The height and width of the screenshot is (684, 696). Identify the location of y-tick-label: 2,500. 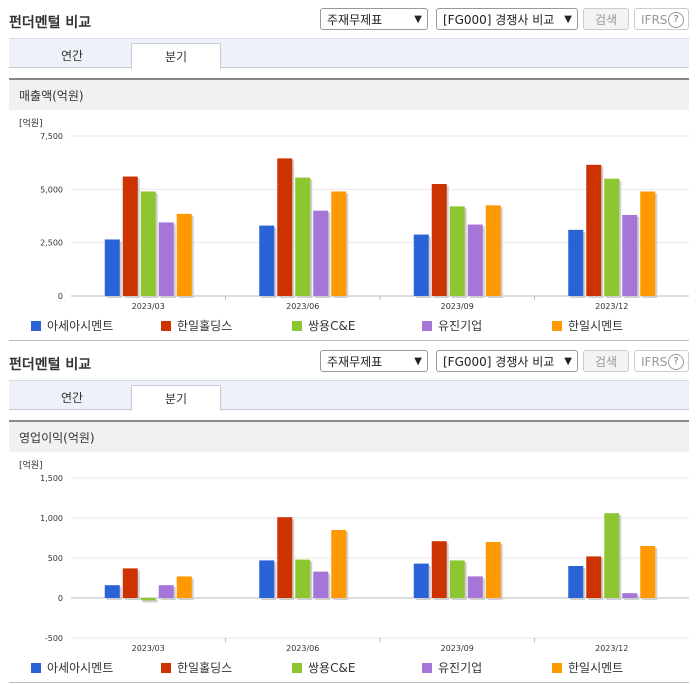
(51, 243).